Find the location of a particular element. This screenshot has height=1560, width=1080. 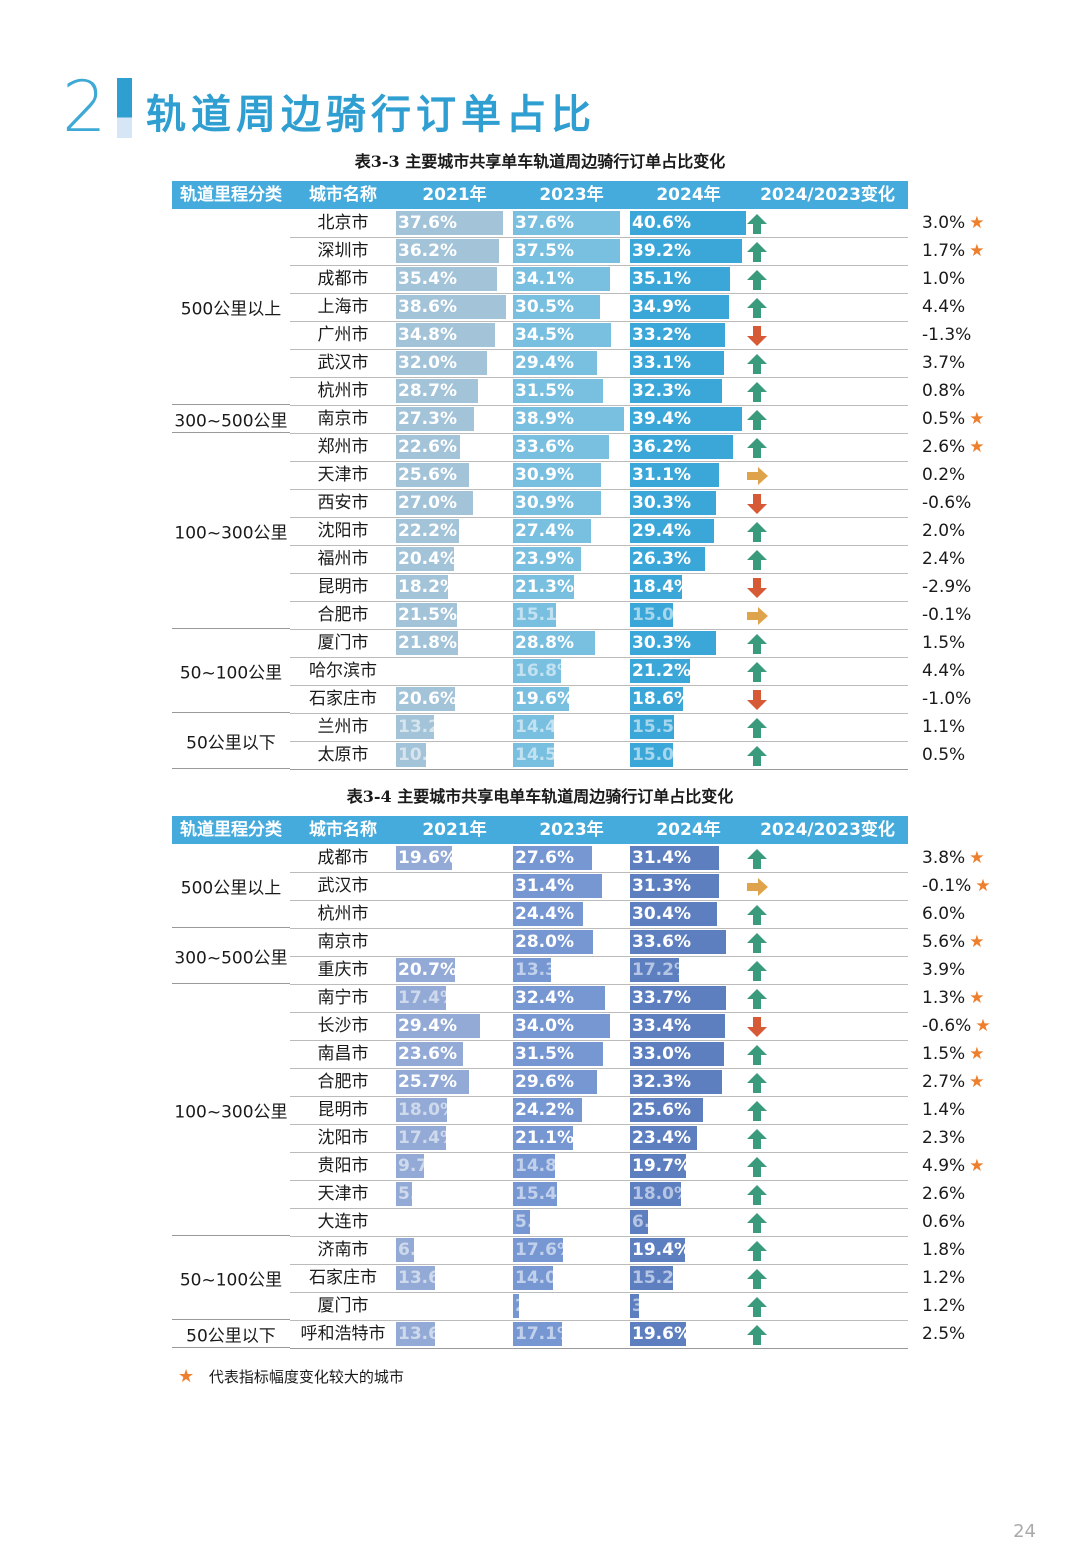

value-bar: 27.4% is located at coordinates (552, 531).